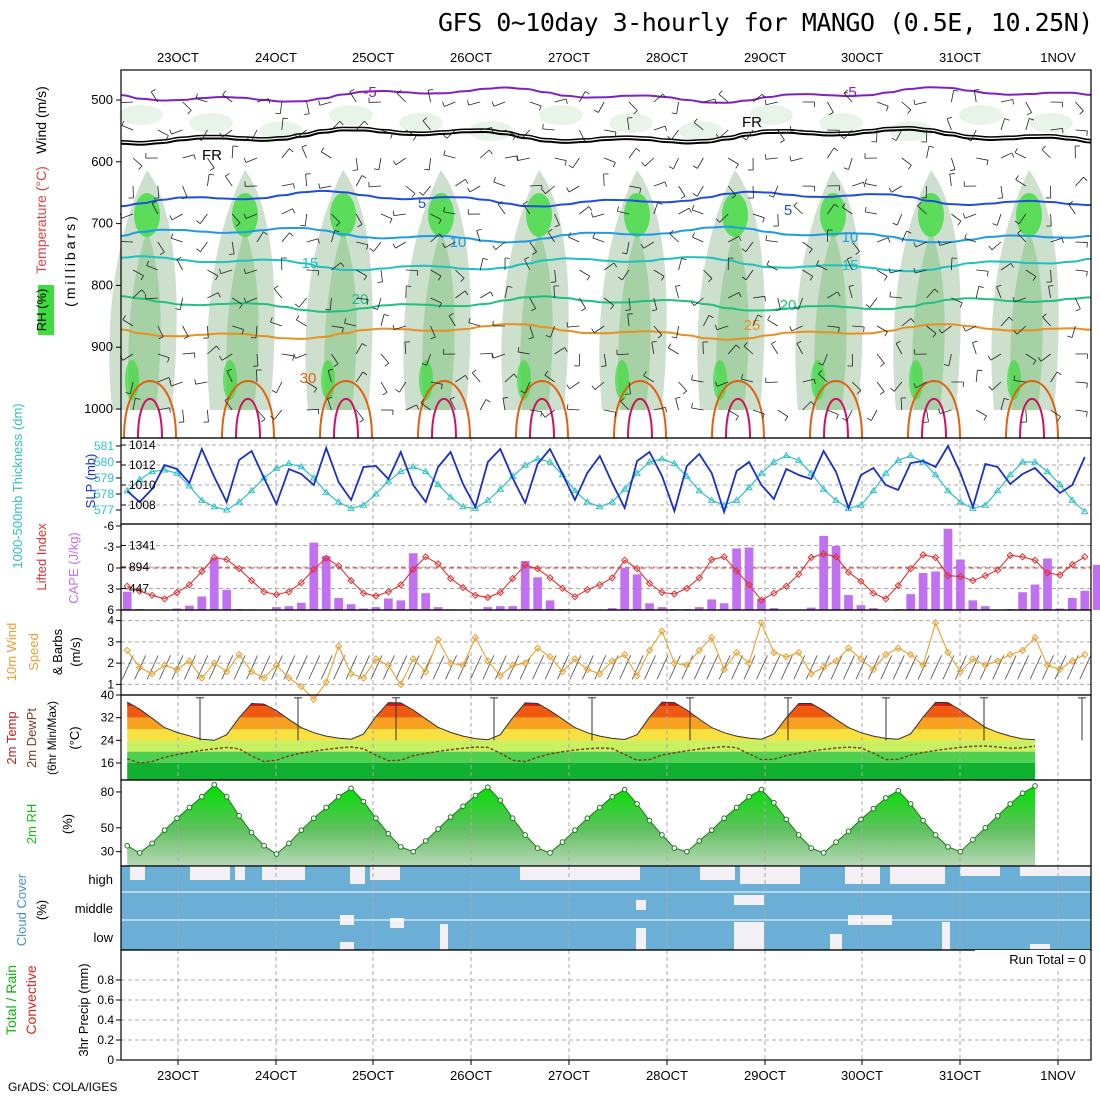  I want to click on lifted-tick-label: -6, so click(108, 526).